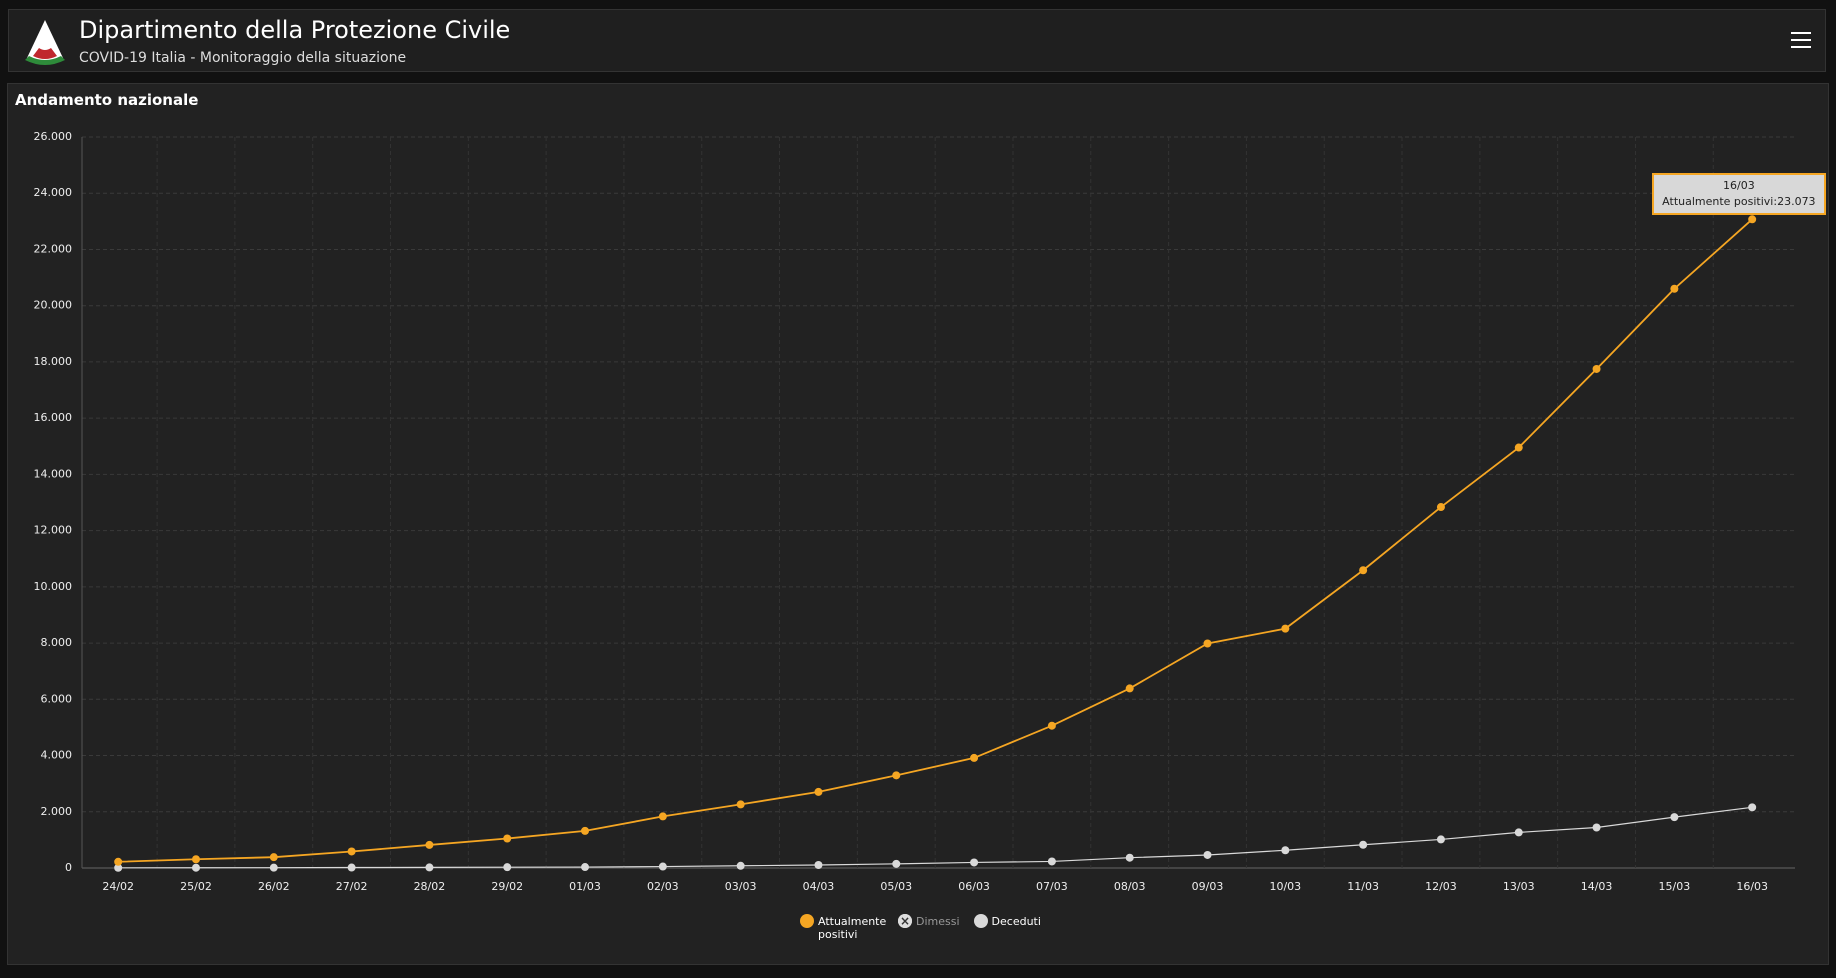  I want to click on x-tick-label: 29/02, so click(507, 886).